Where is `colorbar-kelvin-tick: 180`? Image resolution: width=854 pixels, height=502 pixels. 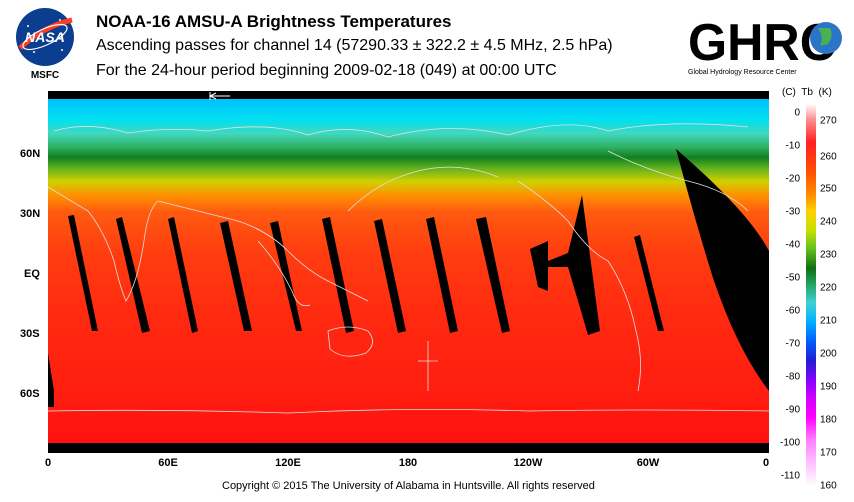 colorbar-kelvin-tick: 180 is located at coordinates (828, 420).